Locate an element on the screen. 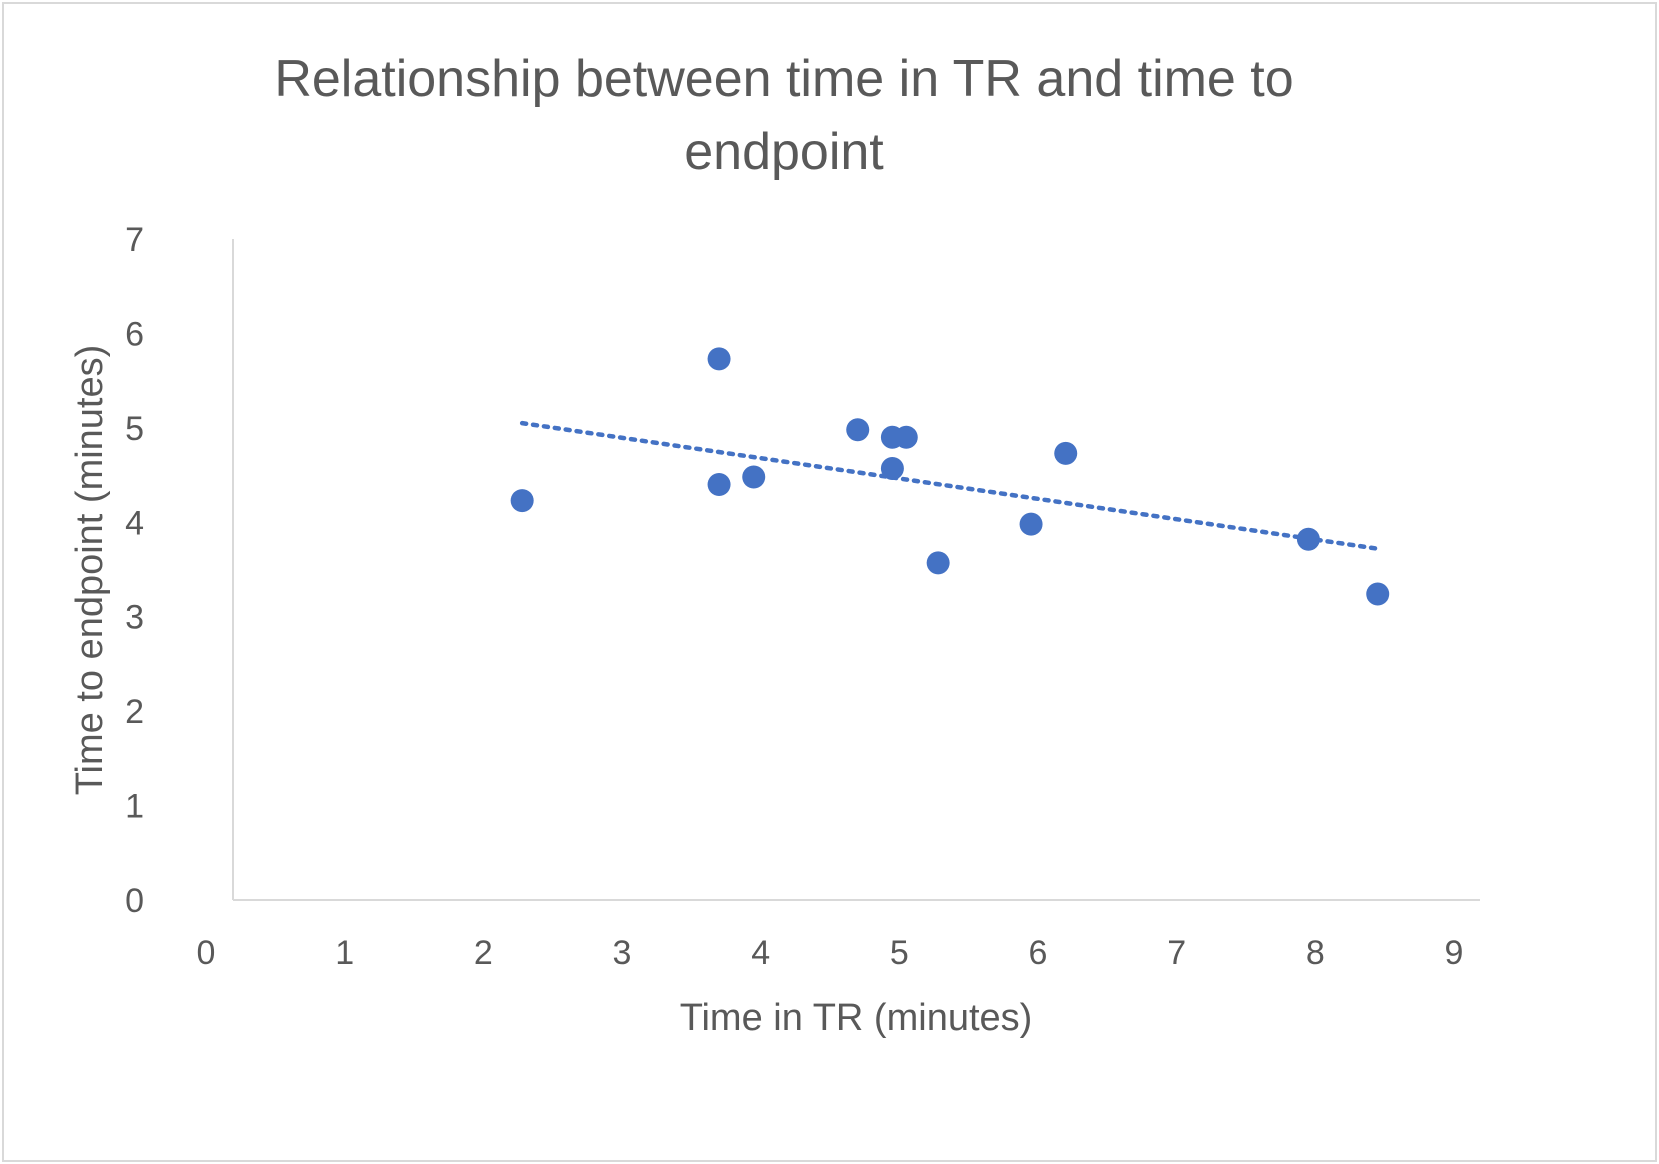  x-tick-label: 5 is located at coordinates (899, 953).